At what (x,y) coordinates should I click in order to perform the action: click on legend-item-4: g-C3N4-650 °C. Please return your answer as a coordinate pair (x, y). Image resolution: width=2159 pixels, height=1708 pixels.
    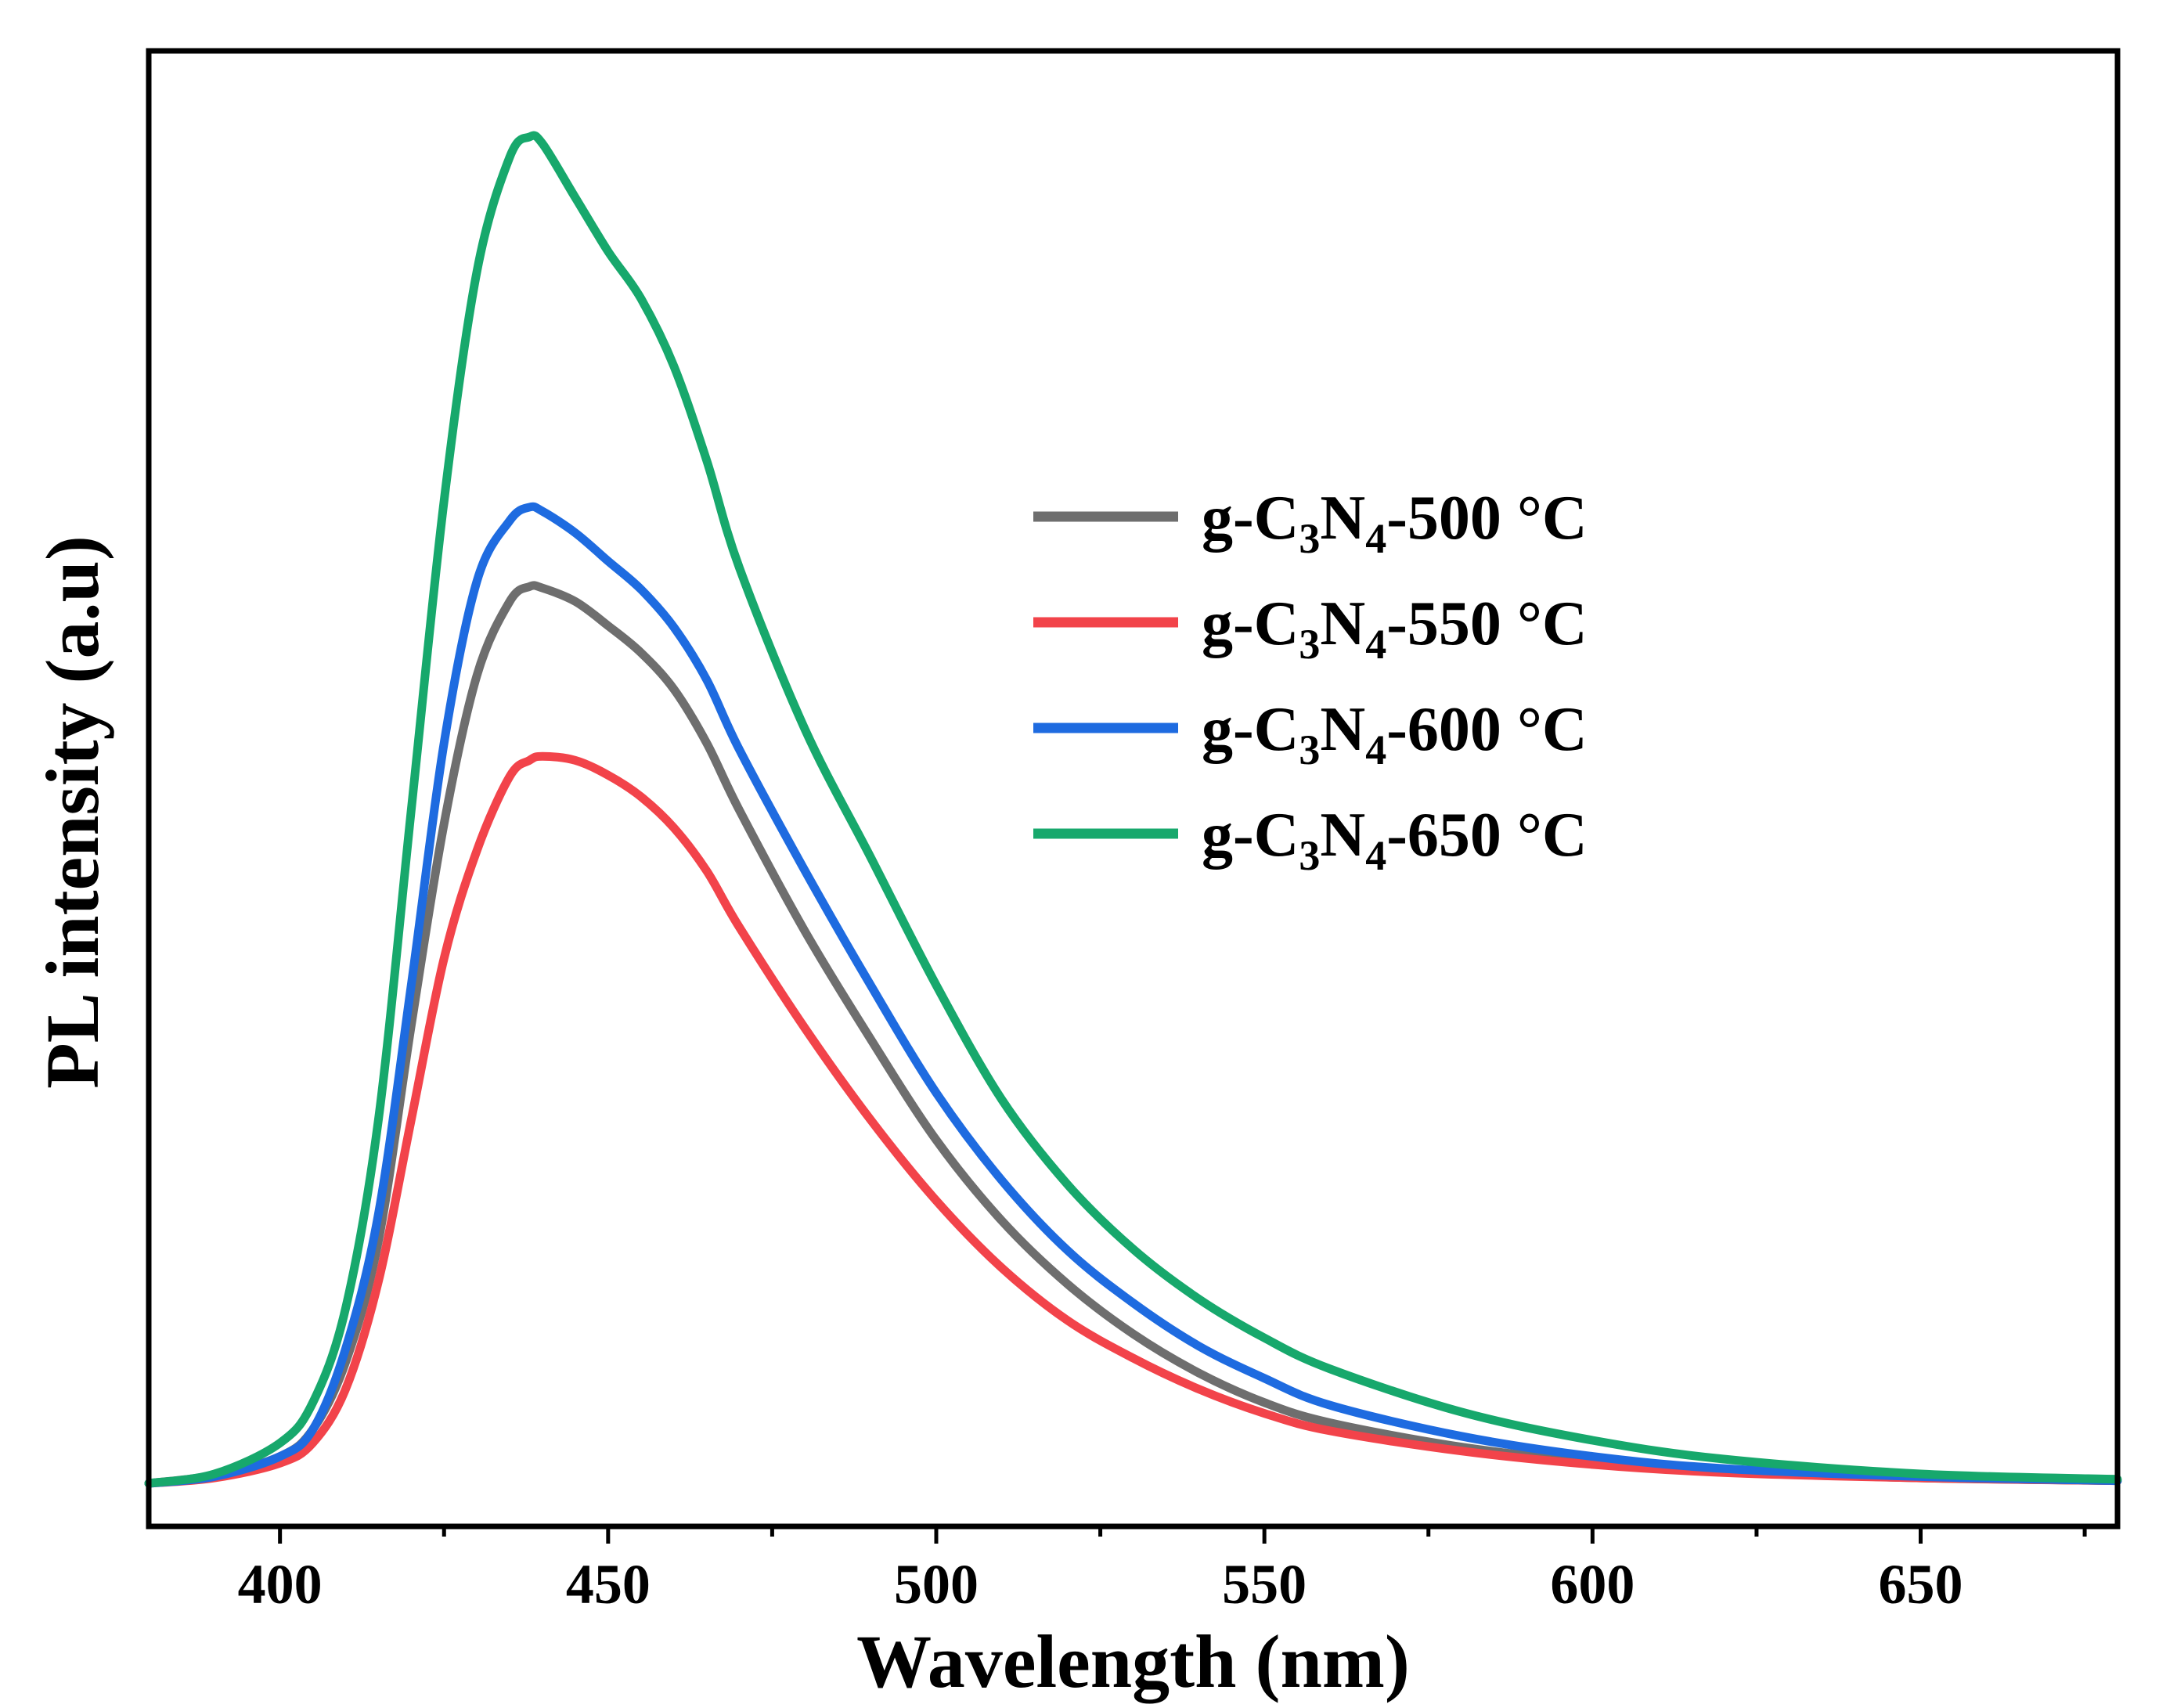
    Looking at the image, I should click on (1310, 840).